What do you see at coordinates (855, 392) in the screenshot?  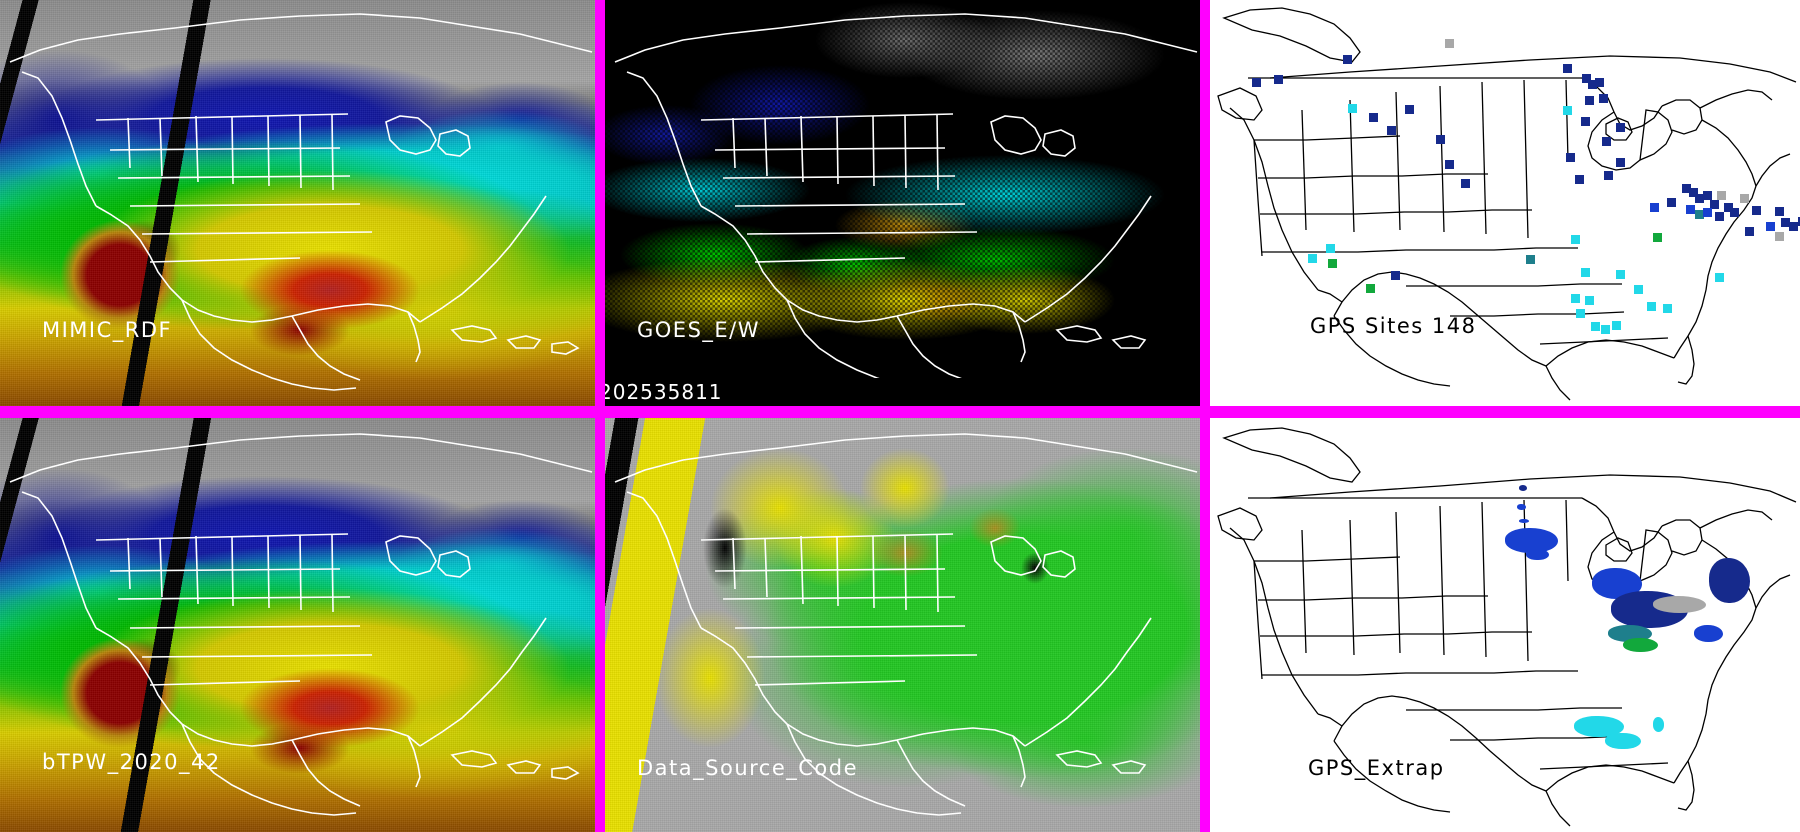 I see `timestamp-readout: 202535811` at bounding box center [855, 392].